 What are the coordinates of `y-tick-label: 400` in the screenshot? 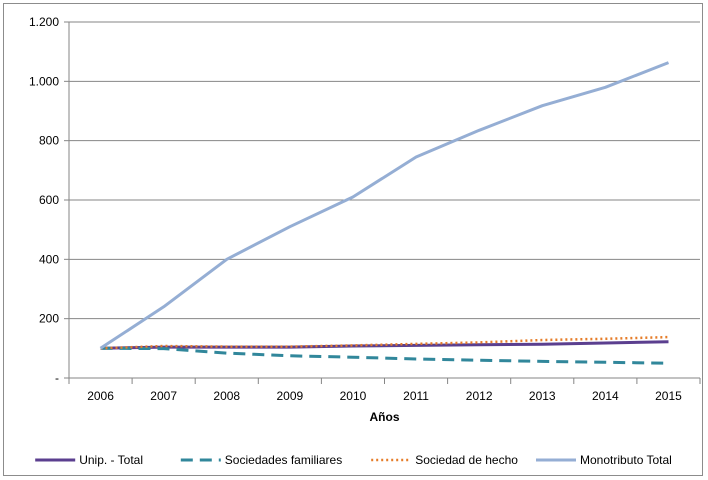 It's located at (49, 259).